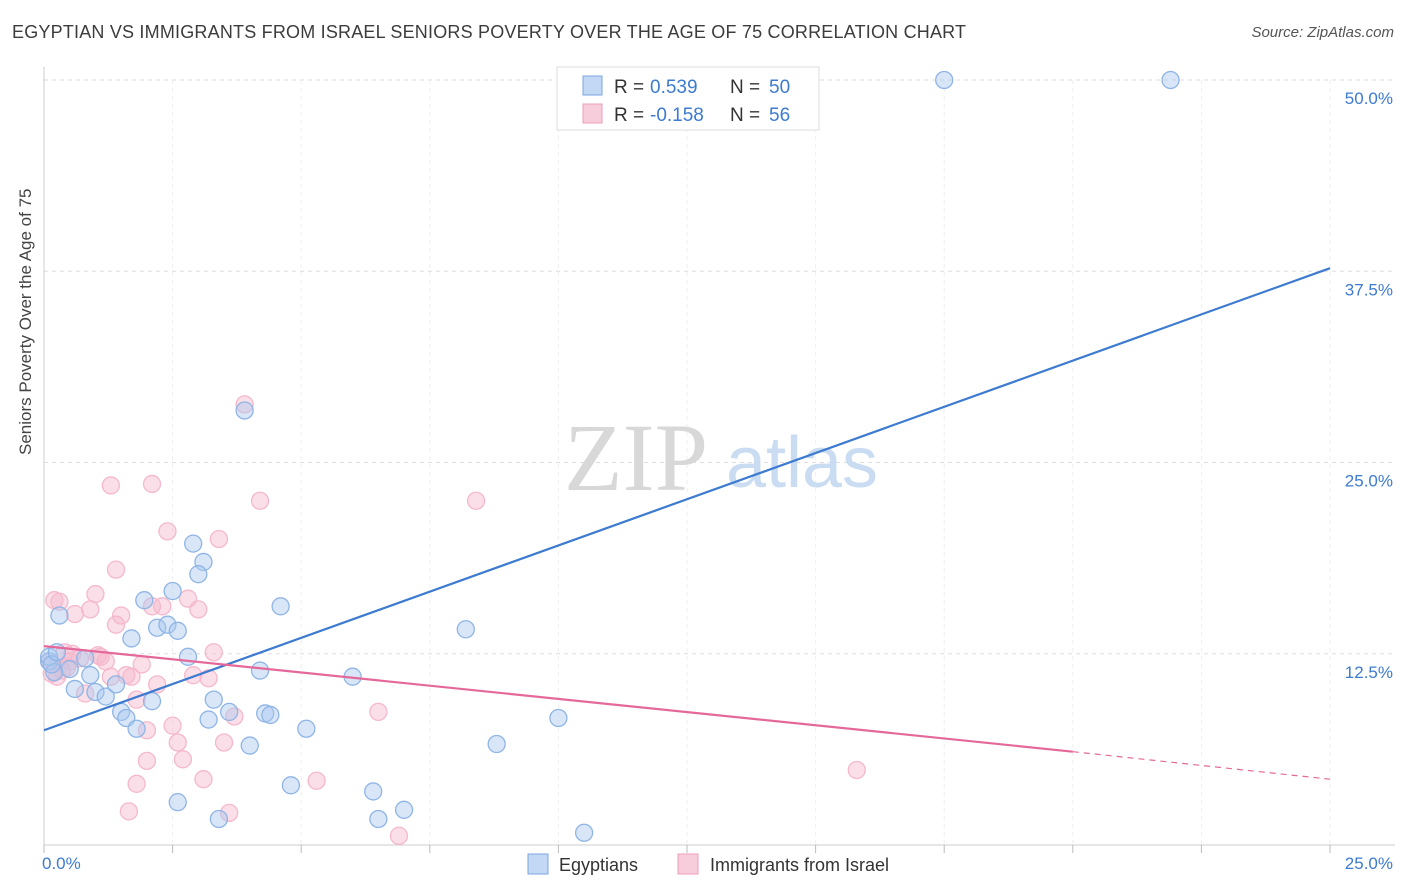 The height and width of the screenshot is (892, 1406). I want to click on israel-trend-line, so click(558, 699).